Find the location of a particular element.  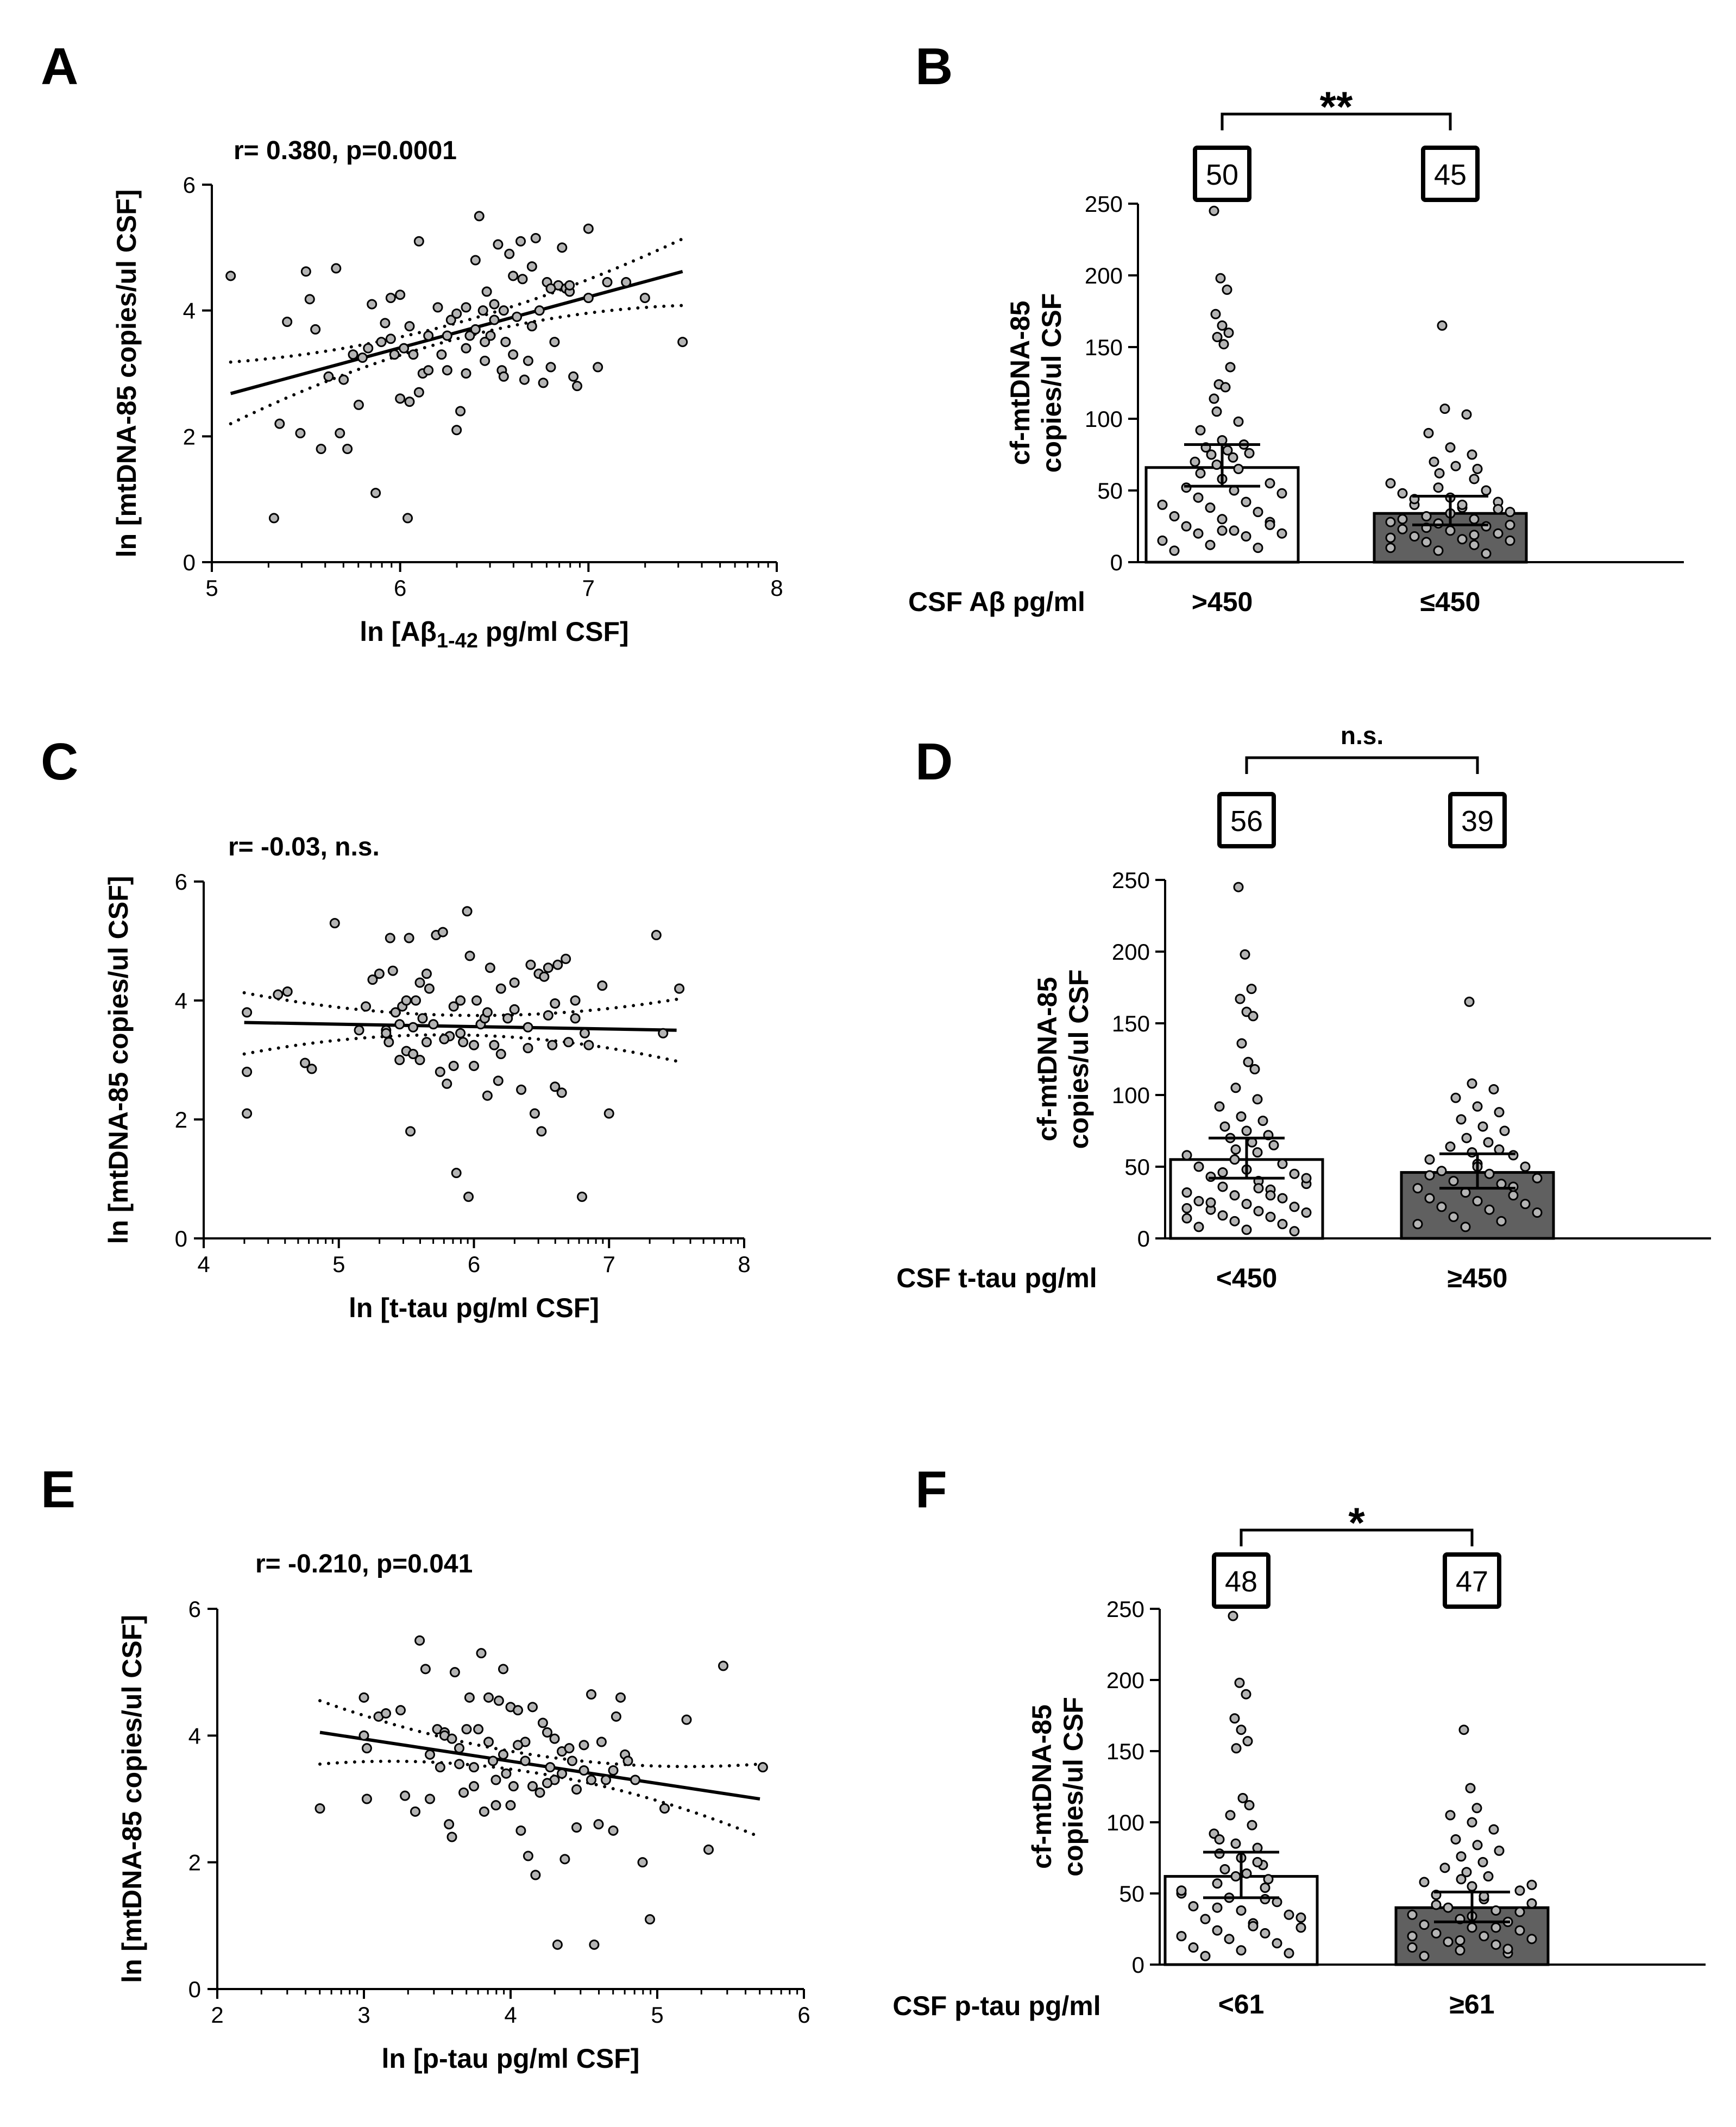

x-tick-label: 8 is located at coordinates (776, 588).